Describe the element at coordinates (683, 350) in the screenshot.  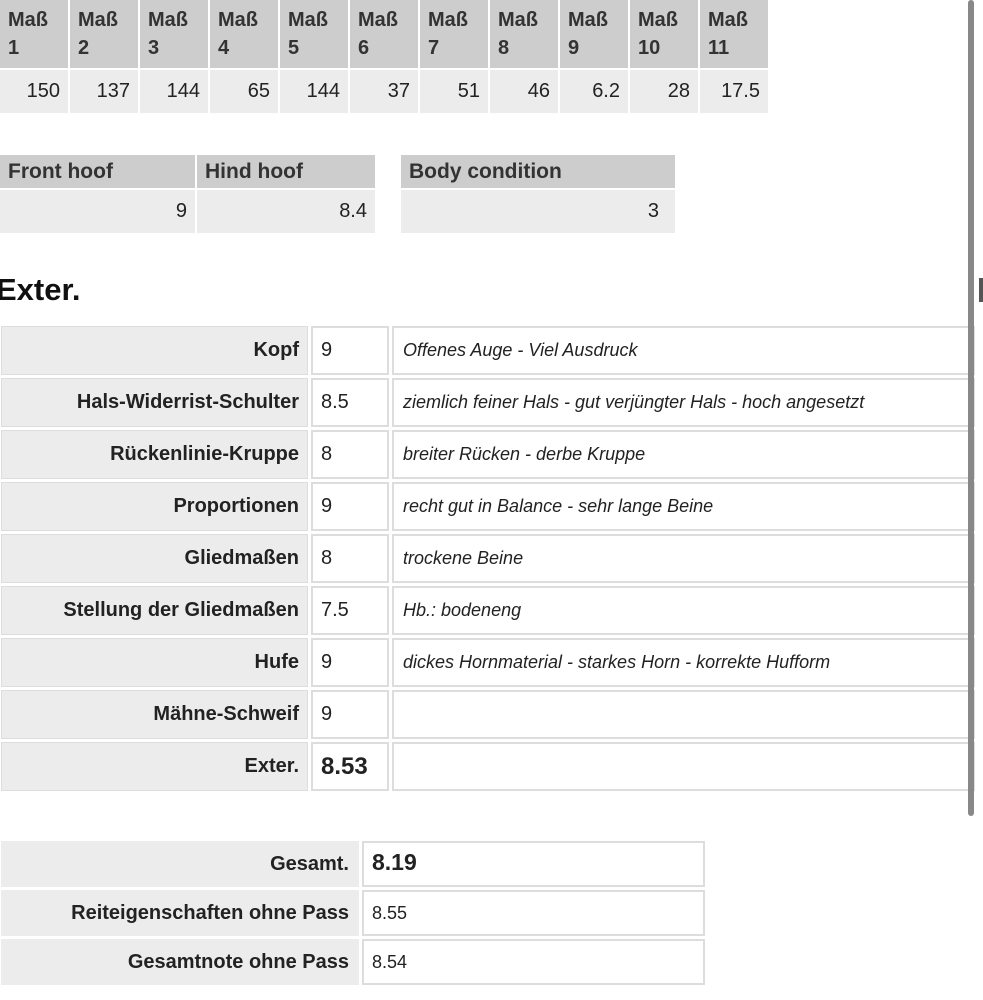
I see `exterior-comment: Offenes Auge - Viel Ausdruck` at that location.